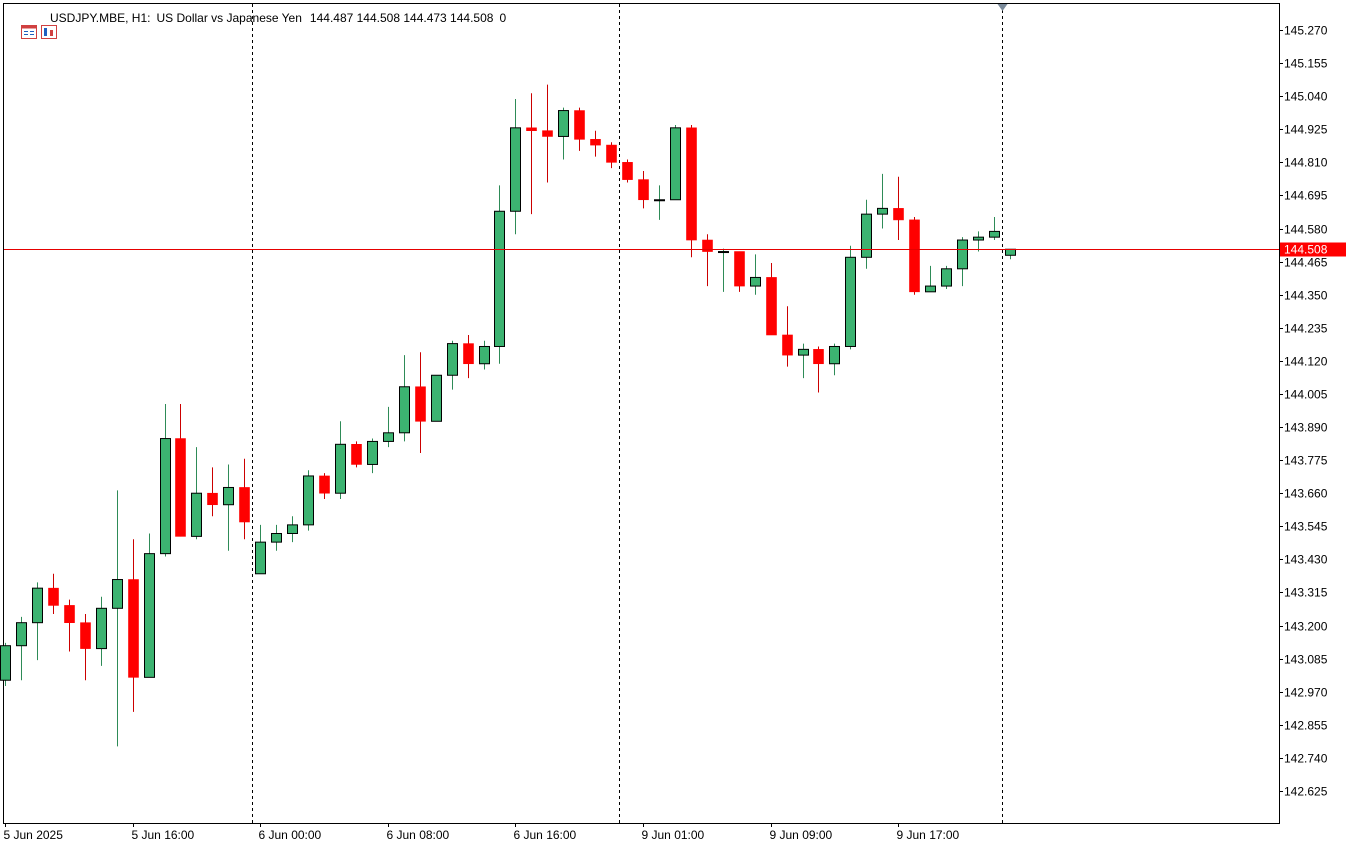 This screenshot has height=845, width=1346. I want to click on y-tick-label: 143.085, so click(1306, 660).